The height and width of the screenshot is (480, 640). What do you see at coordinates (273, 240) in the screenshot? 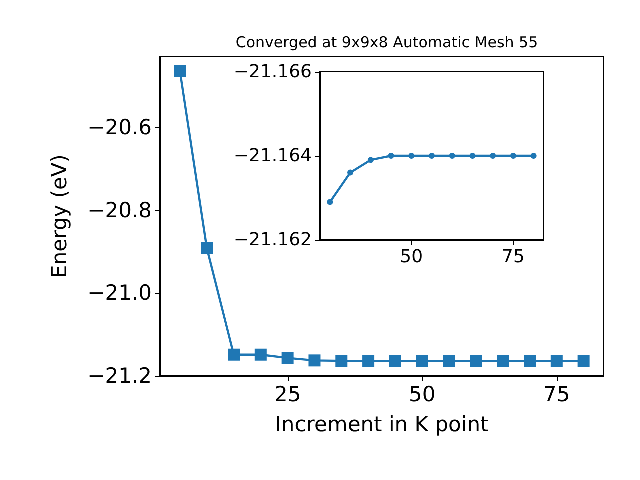
I see `y-tick-label: −21.162` at bounding box center [273, 240].